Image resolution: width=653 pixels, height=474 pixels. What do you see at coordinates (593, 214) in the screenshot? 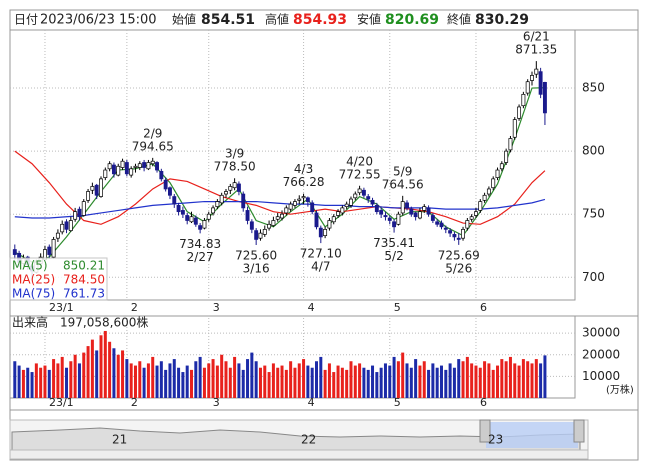
I see `y-tick-label: 750` at bounding box center [593, 214].